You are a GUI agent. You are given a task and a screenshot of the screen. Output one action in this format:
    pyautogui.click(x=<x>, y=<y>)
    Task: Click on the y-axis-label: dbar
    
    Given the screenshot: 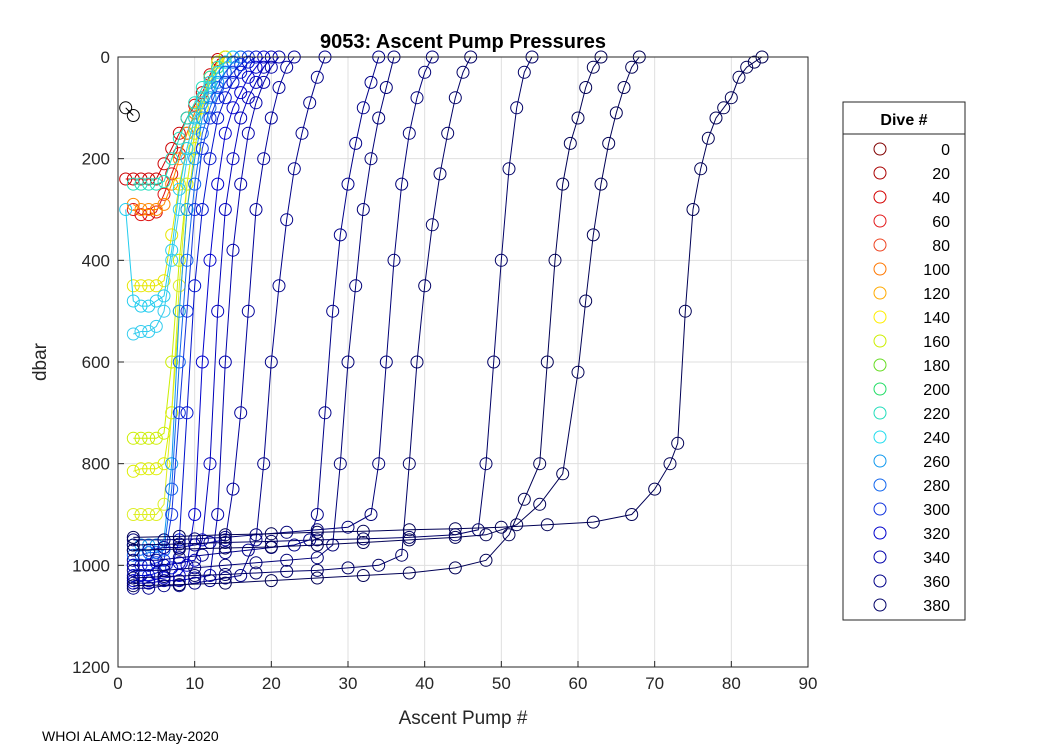 What is the action you would take?
    pyautogui.click(x=40, y=361)
    